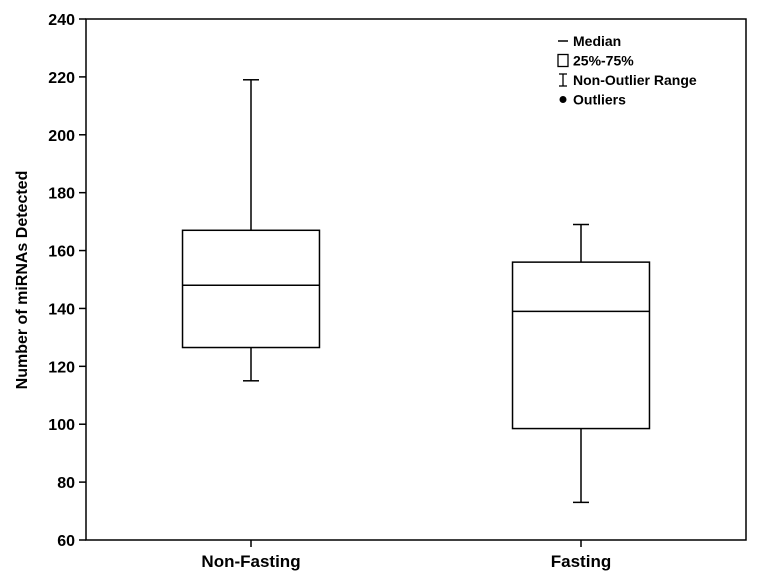 Image resolution: width=758 pixels, height=573 pixels. I want to click on y-tick-label: 160, so click(61, 252).